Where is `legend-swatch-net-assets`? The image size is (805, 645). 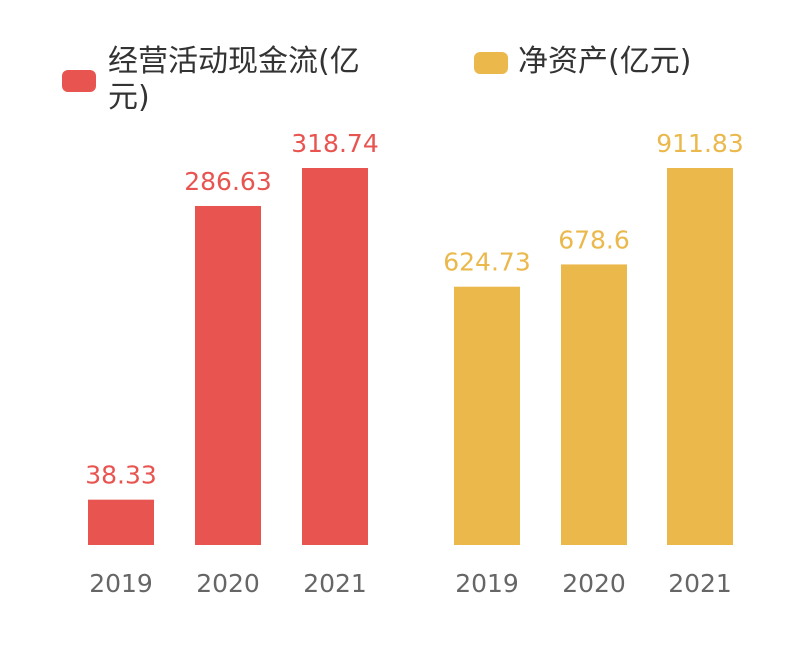 legend-swatch-net-assets is located at coordinates (491, 63).